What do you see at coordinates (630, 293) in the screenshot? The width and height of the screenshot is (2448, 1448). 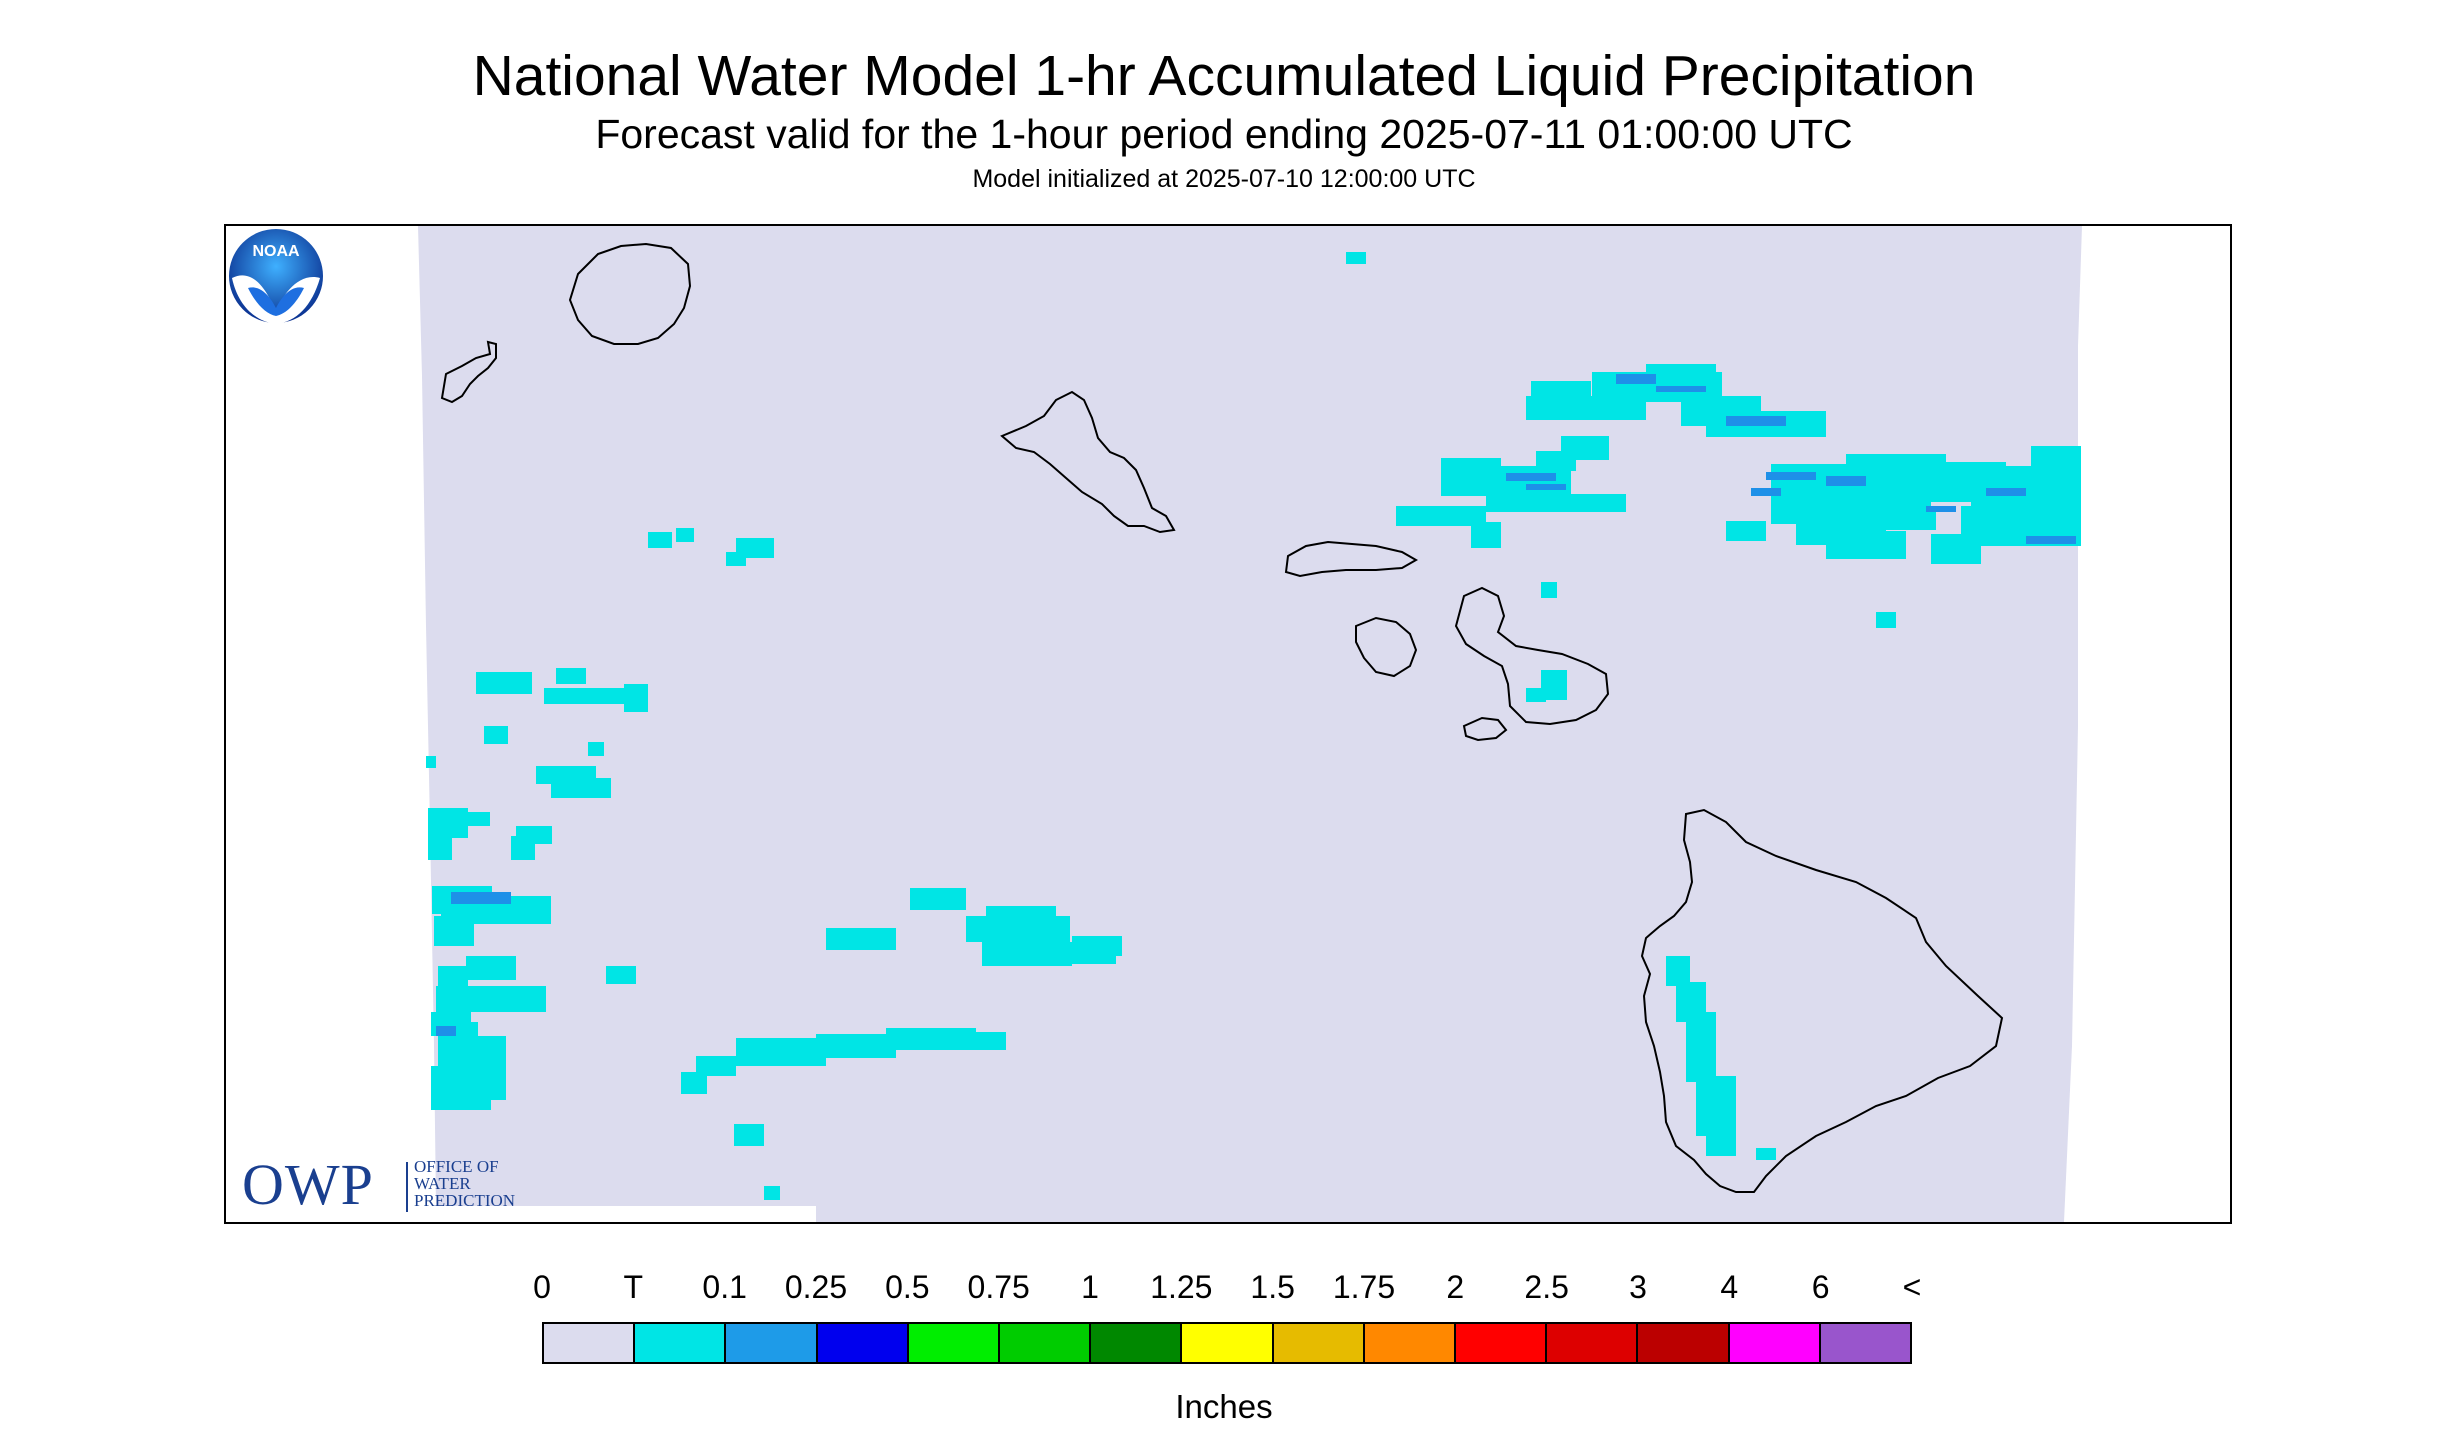 I see `kauai-island` at bounding box center [630, 293].